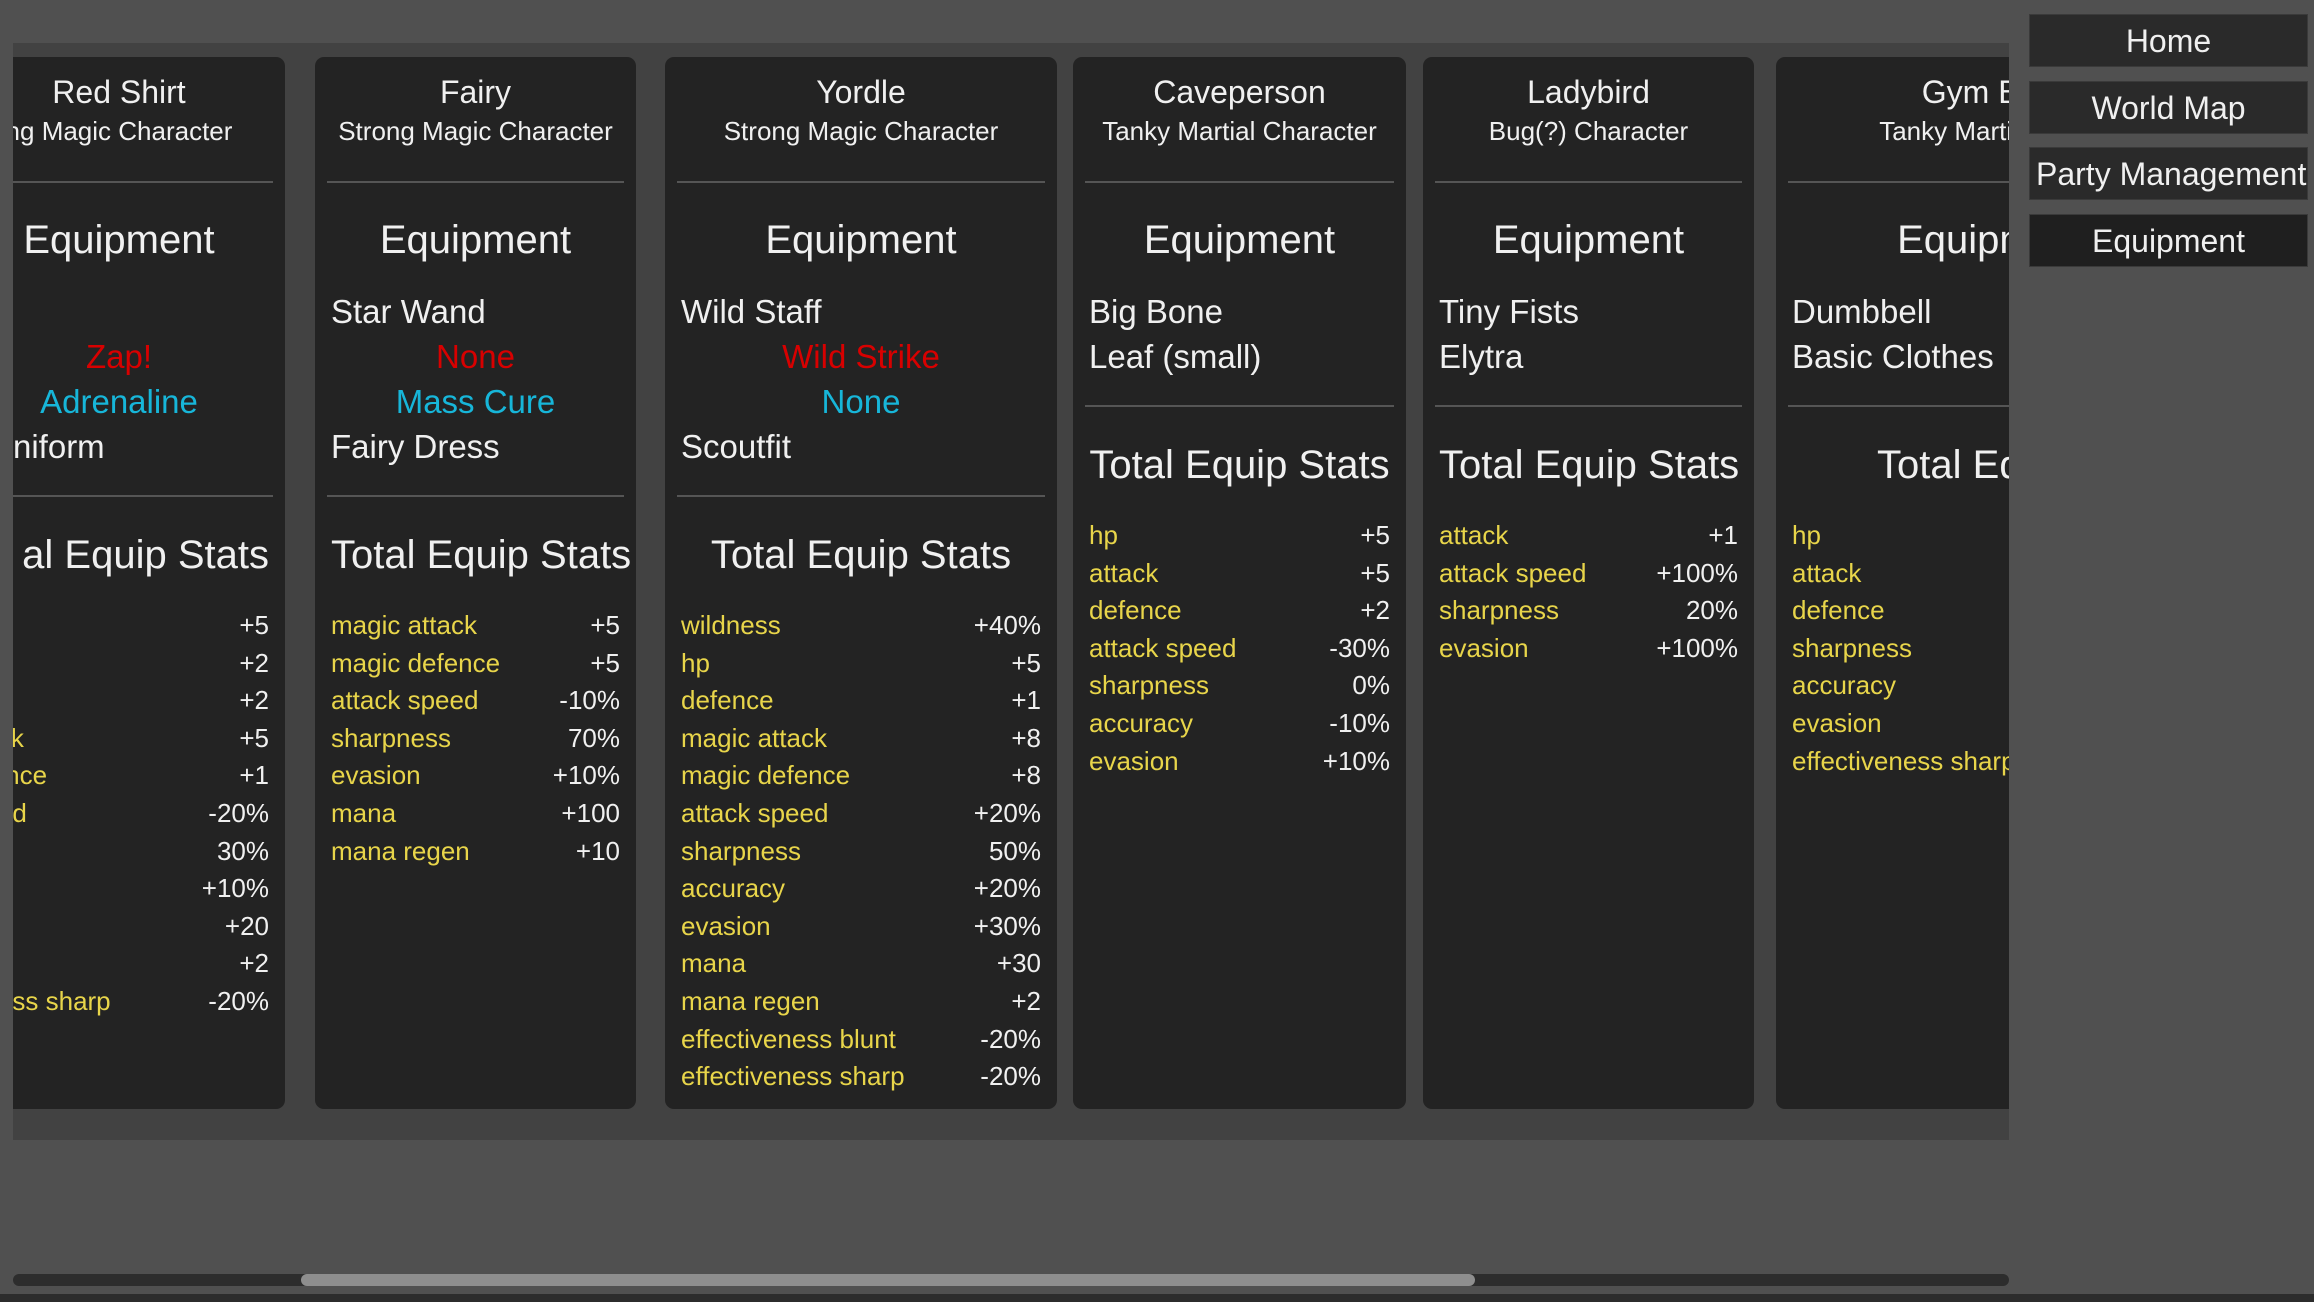  What do you see at coordinates (1965, 92) in the screenshot?
I see `character-name: Gym Br` at bounding box center [1965, 92].